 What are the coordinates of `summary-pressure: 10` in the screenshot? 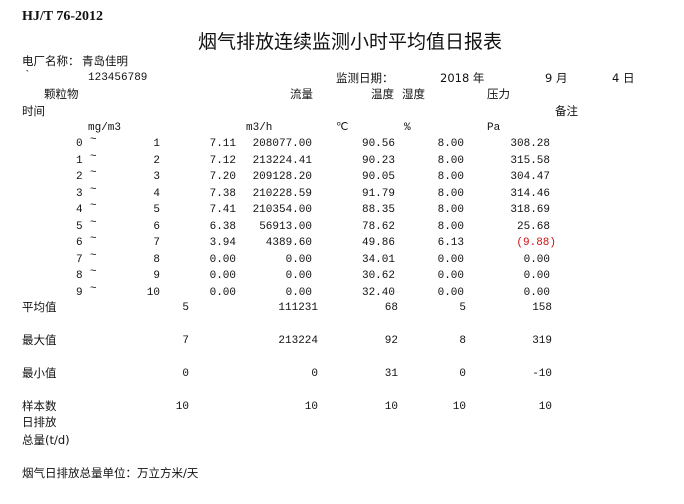 It's located at (545, 407).